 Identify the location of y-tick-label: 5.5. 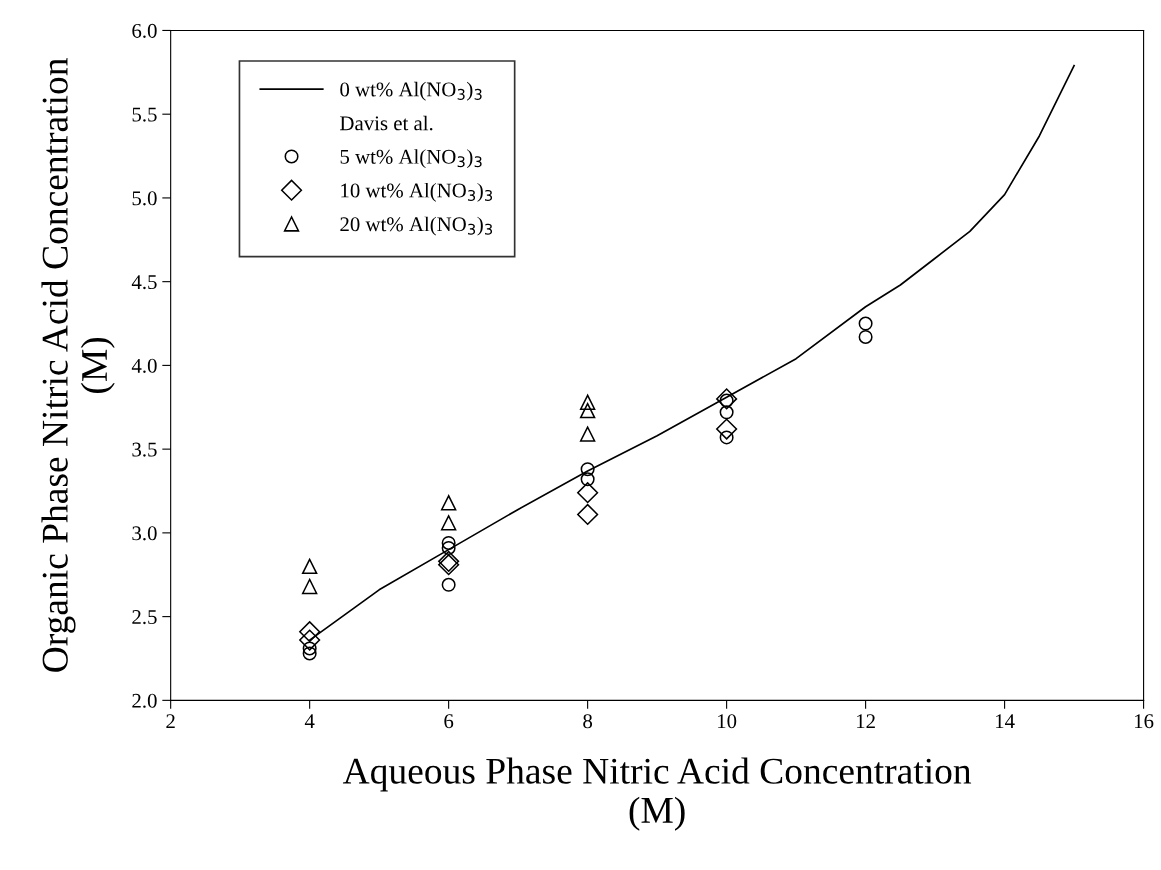
(144, 114).